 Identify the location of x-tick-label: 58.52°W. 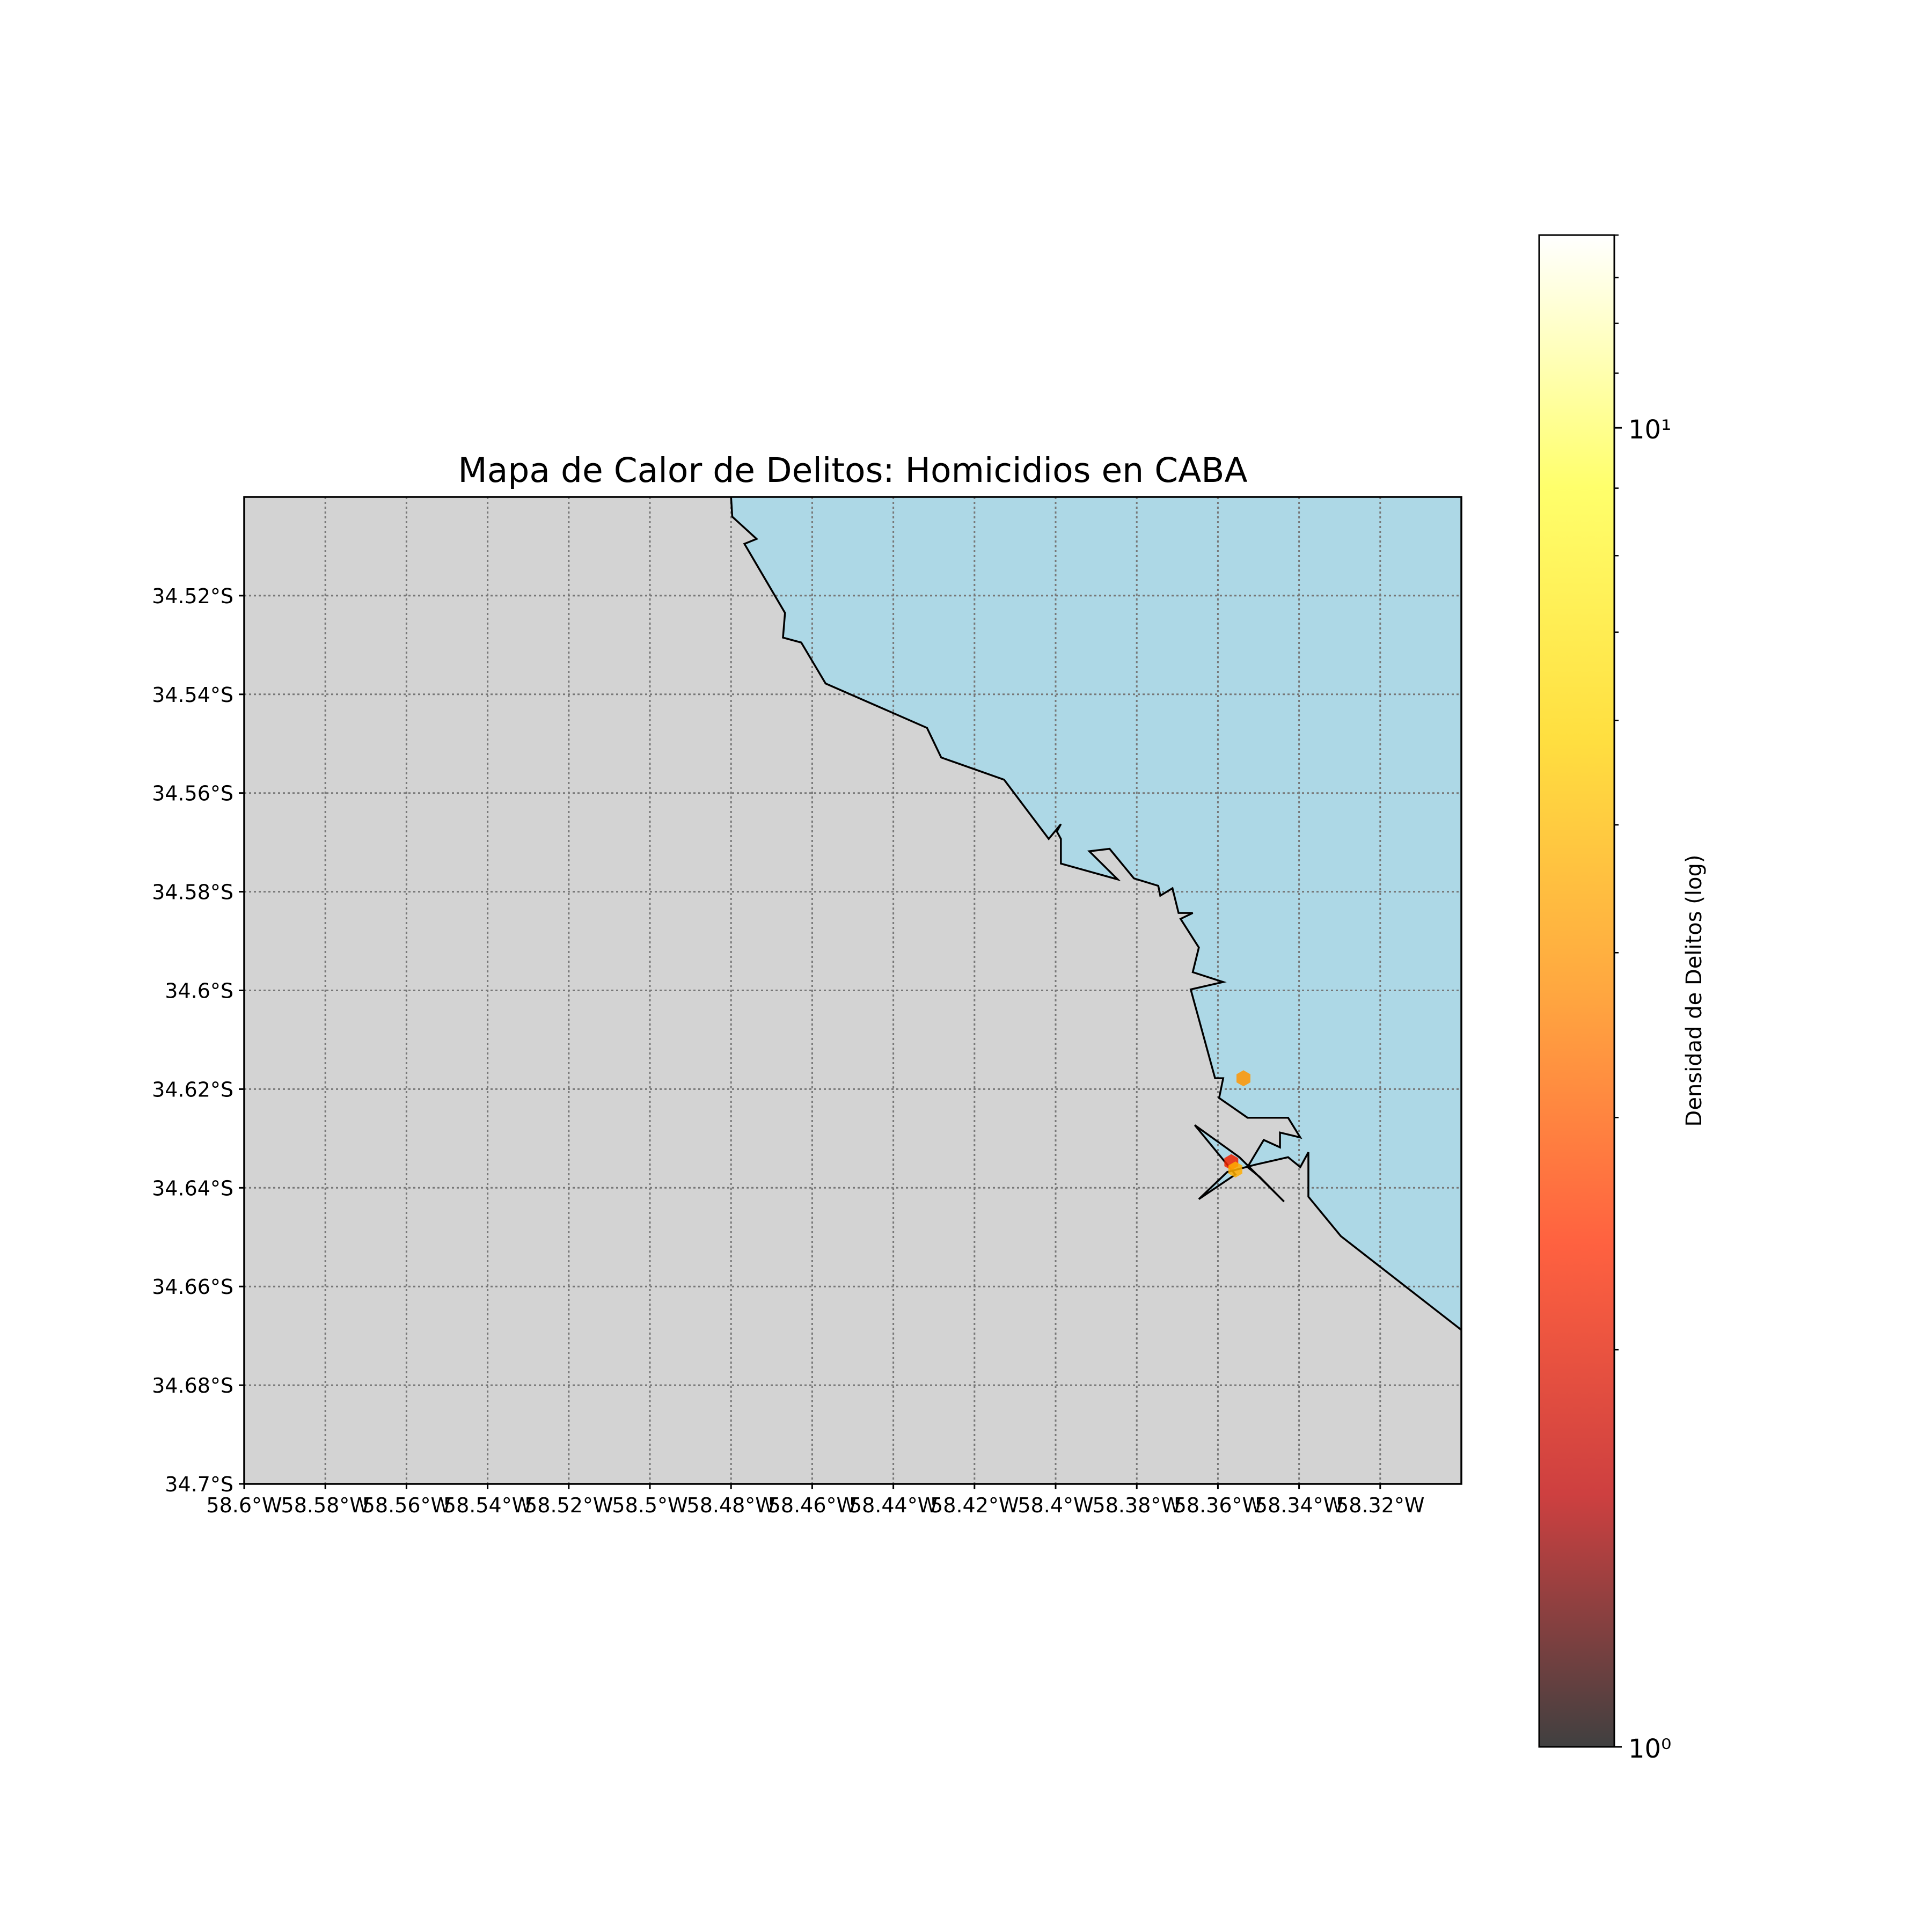
(568, 1505).